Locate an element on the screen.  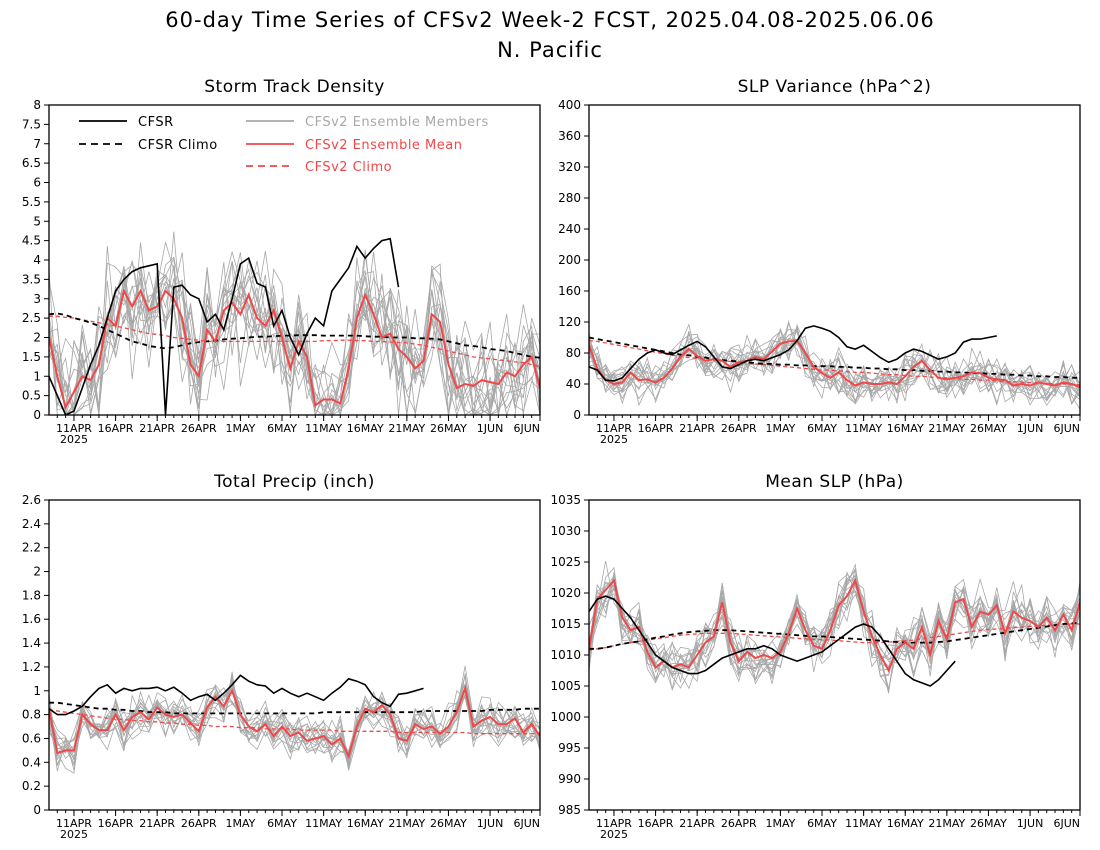
y-tick-label: 1015 is located at coordinates (565, 624).